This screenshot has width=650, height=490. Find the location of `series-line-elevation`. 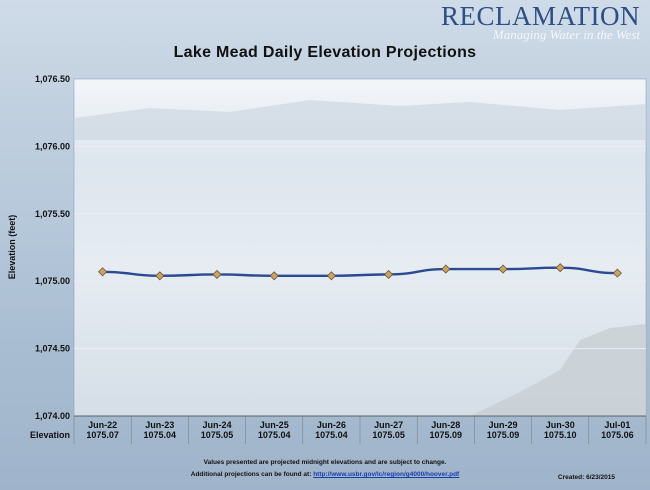

series-line-elevation is located at coordinates (360, 272).